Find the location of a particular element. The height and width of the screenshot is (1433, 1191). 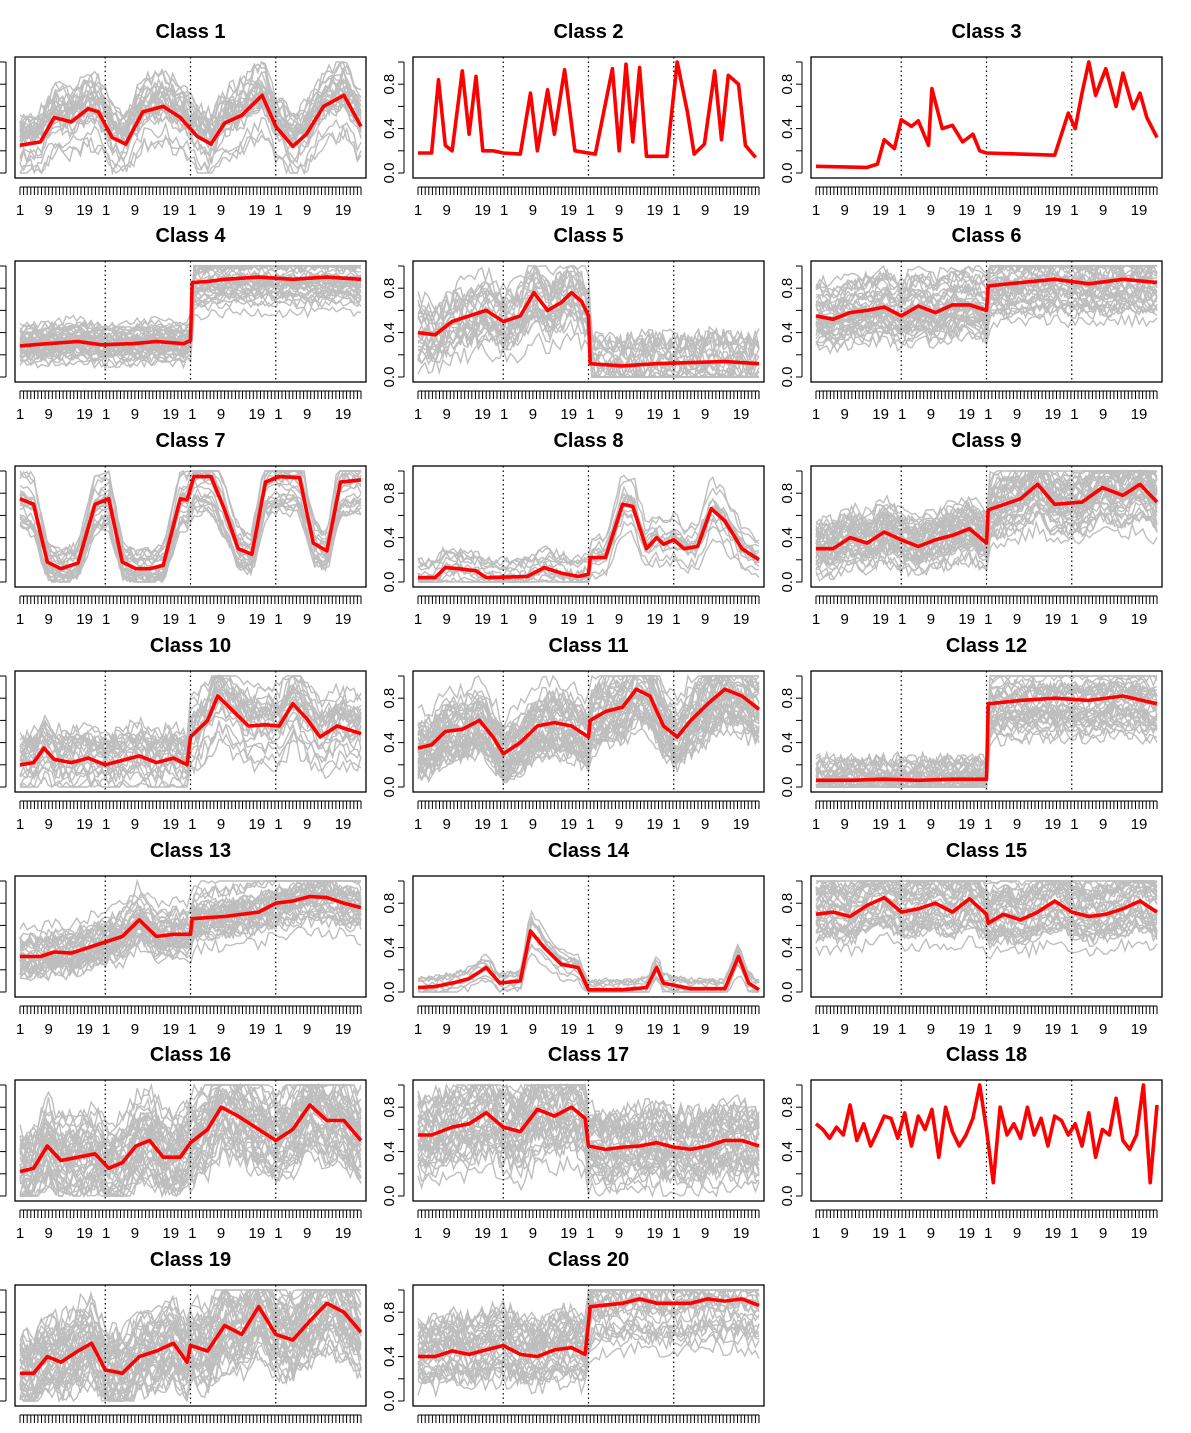

panel-title: Class 20 is located at coordinates (588, 1260).